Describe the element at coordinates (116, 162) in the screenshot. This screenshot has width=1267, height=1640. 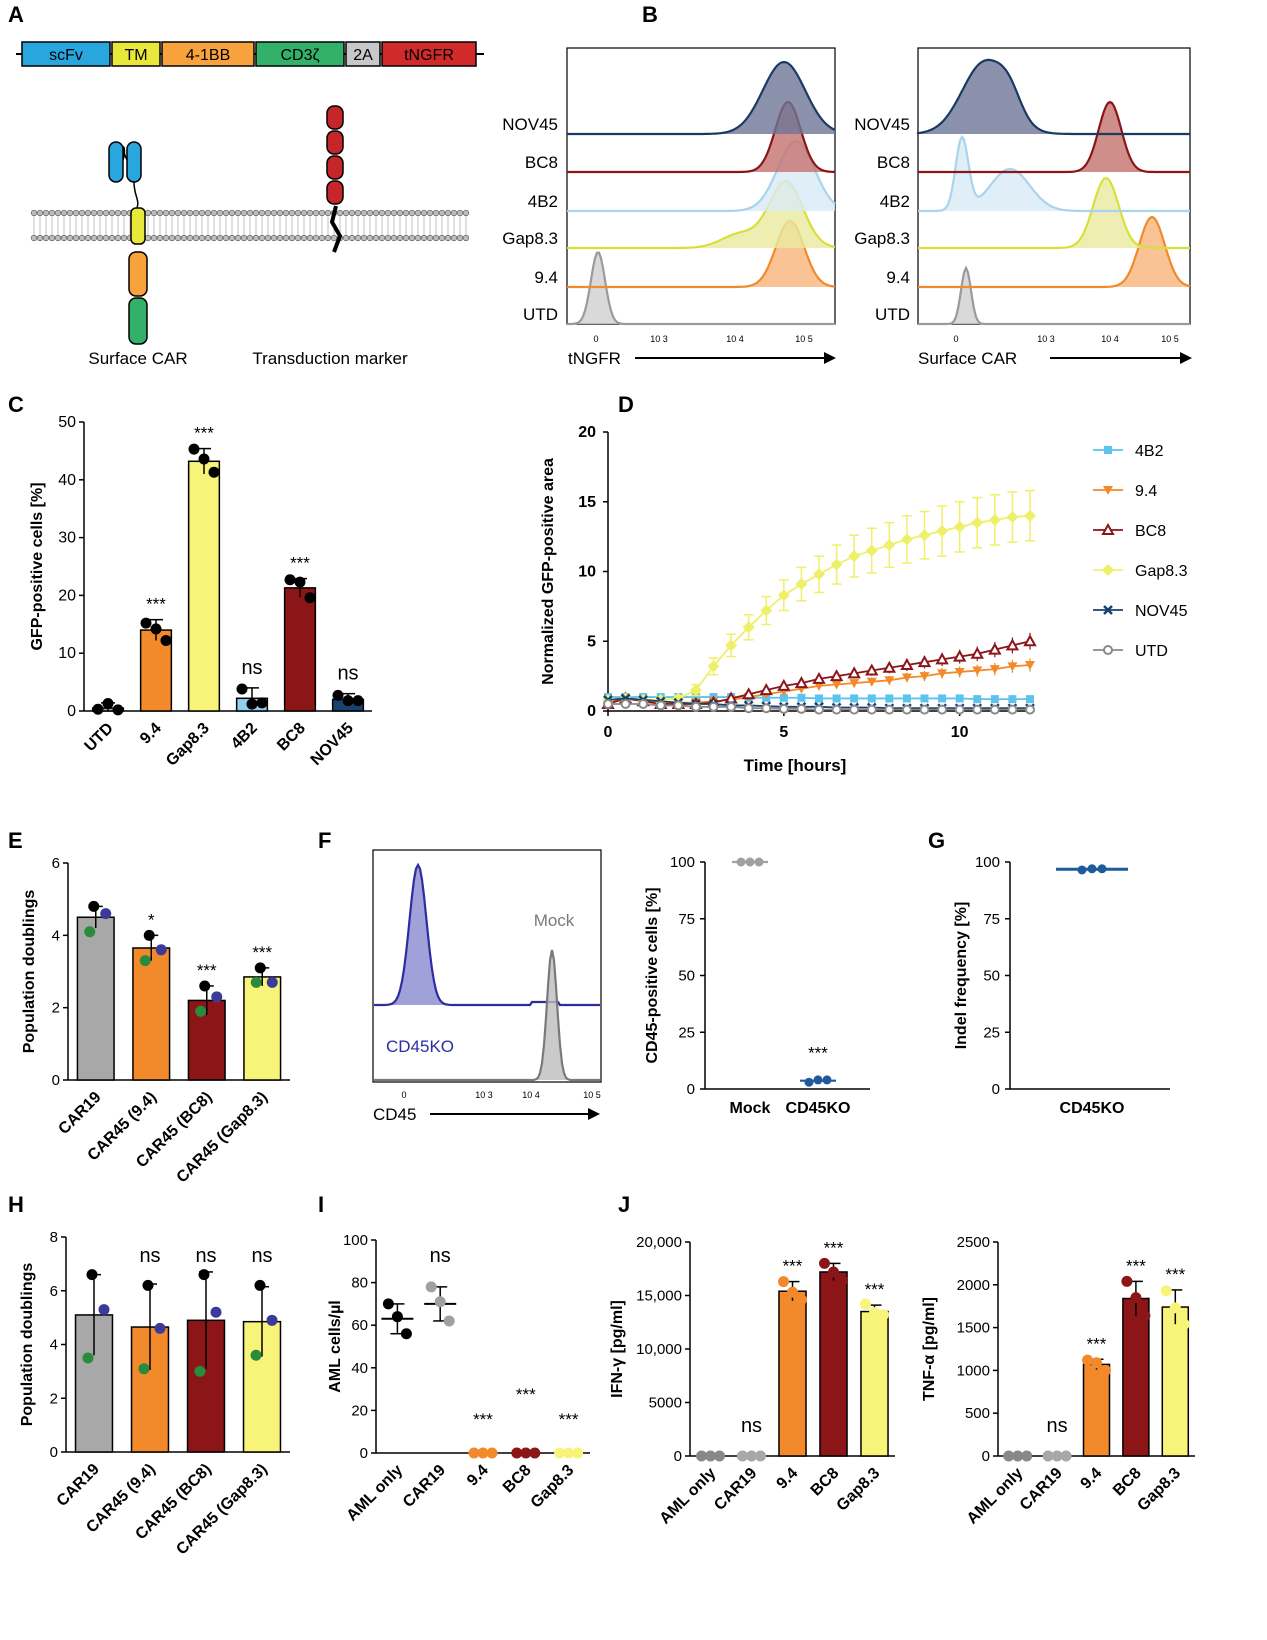
I see `car-scfv-vh` at that location.